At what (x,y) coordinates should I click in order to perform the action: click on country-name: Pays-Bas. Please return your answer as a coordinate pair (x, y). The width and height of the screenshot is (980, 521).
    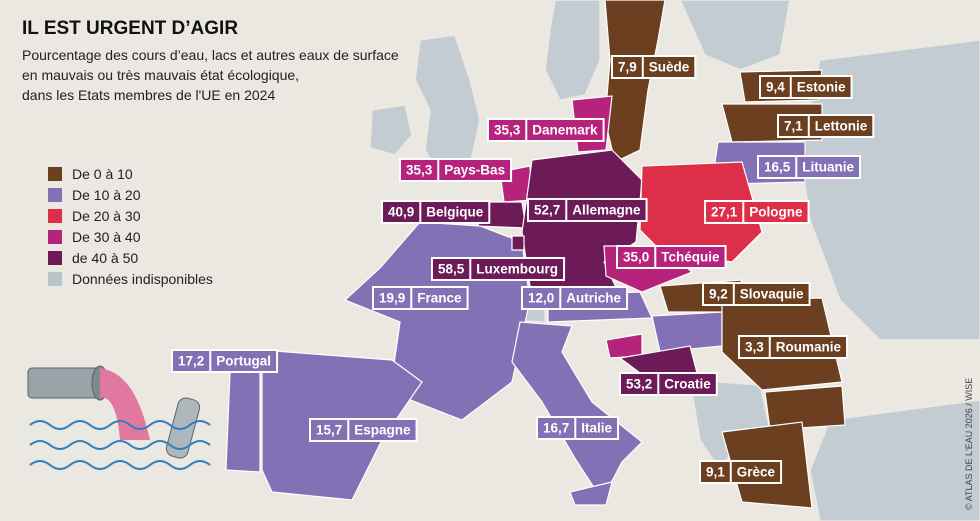
    Looking at the image, I should click on (474, 170).